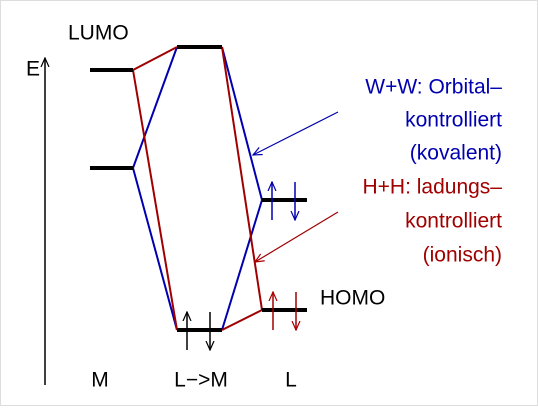 This screenshot has height=411, width=538. What do you see at coordinates (291, 380) in the screenshot?
I see `column-label: L` at bounding box center [291, 380].